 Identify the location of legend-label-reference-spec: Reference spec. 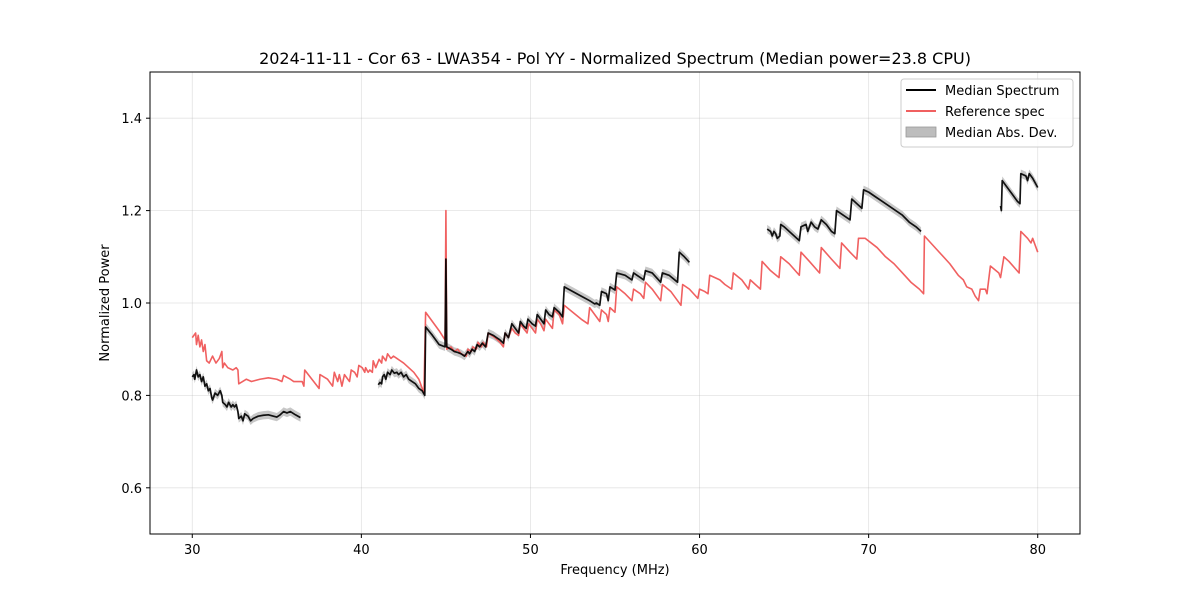
(995, 112).